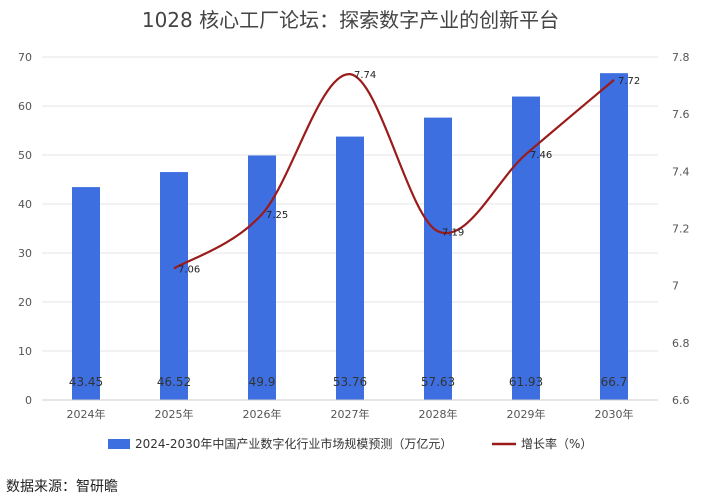 This screenshot has height=500, width=701. I want to click on x-axis: 2024年 2025年 2026年 2027年 2028年 2029年 2030年, so click(350, 410).